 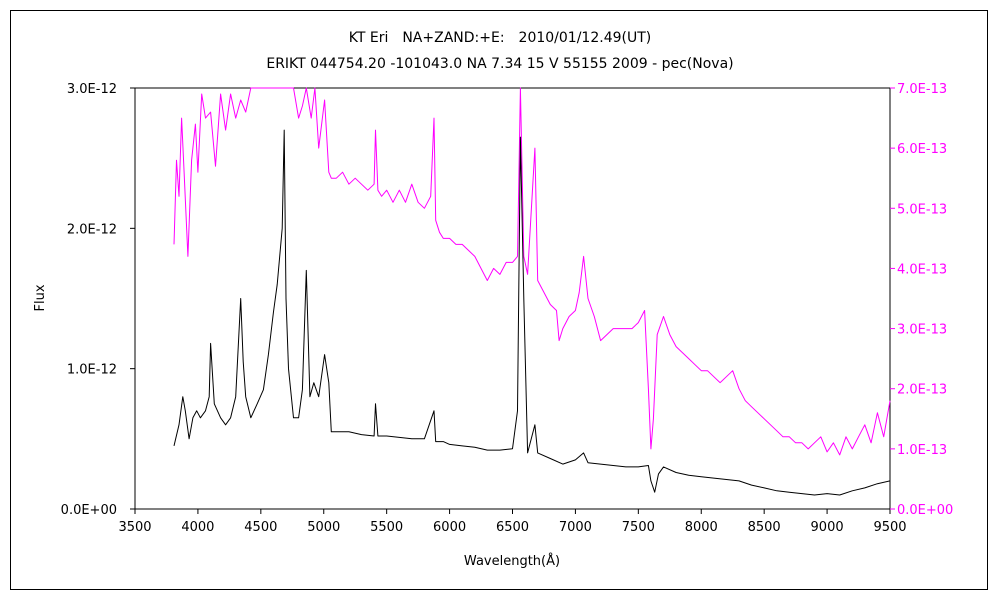 I want to click on y-axis-label: Flux, so click(x=40, y=297).